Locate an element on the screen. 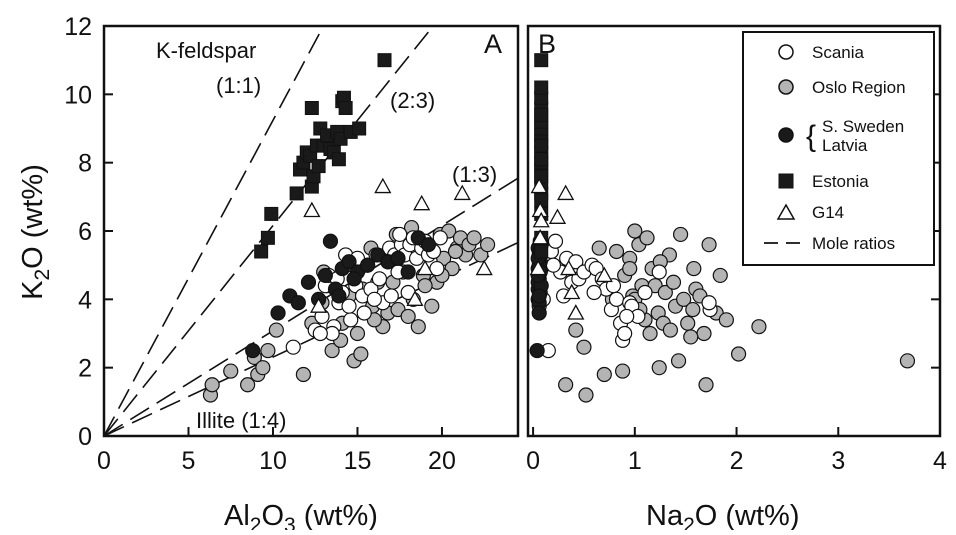 Image resolution: width=956 pixels, height=535 pixels. legend-label-sweden: S. Sweden is located at coordinates (863, 126).